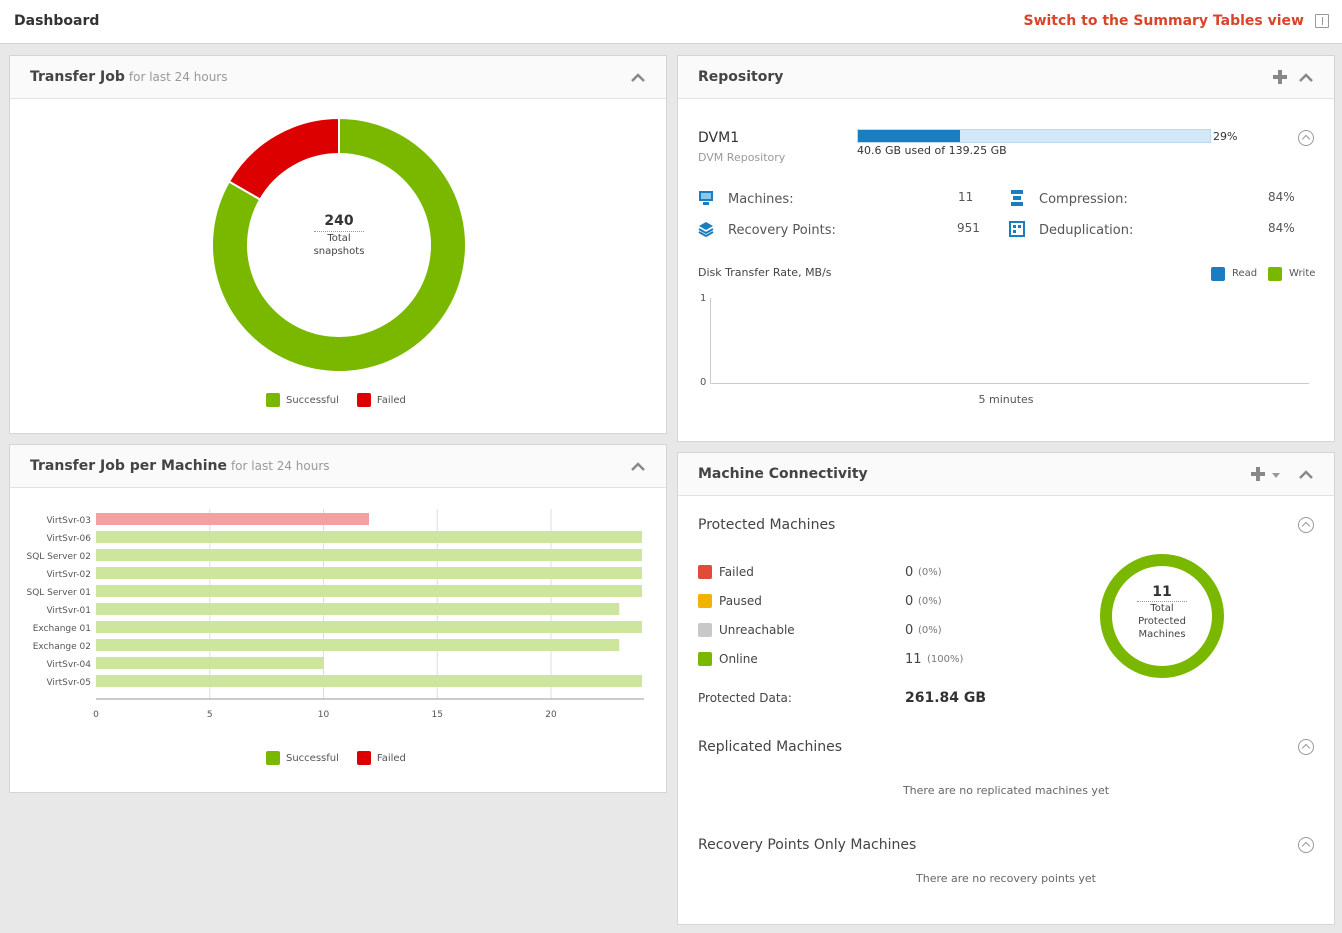 The height and width of the screenshot is (933, 1342). I want to click on machines-value: 11, so click(966, 197).